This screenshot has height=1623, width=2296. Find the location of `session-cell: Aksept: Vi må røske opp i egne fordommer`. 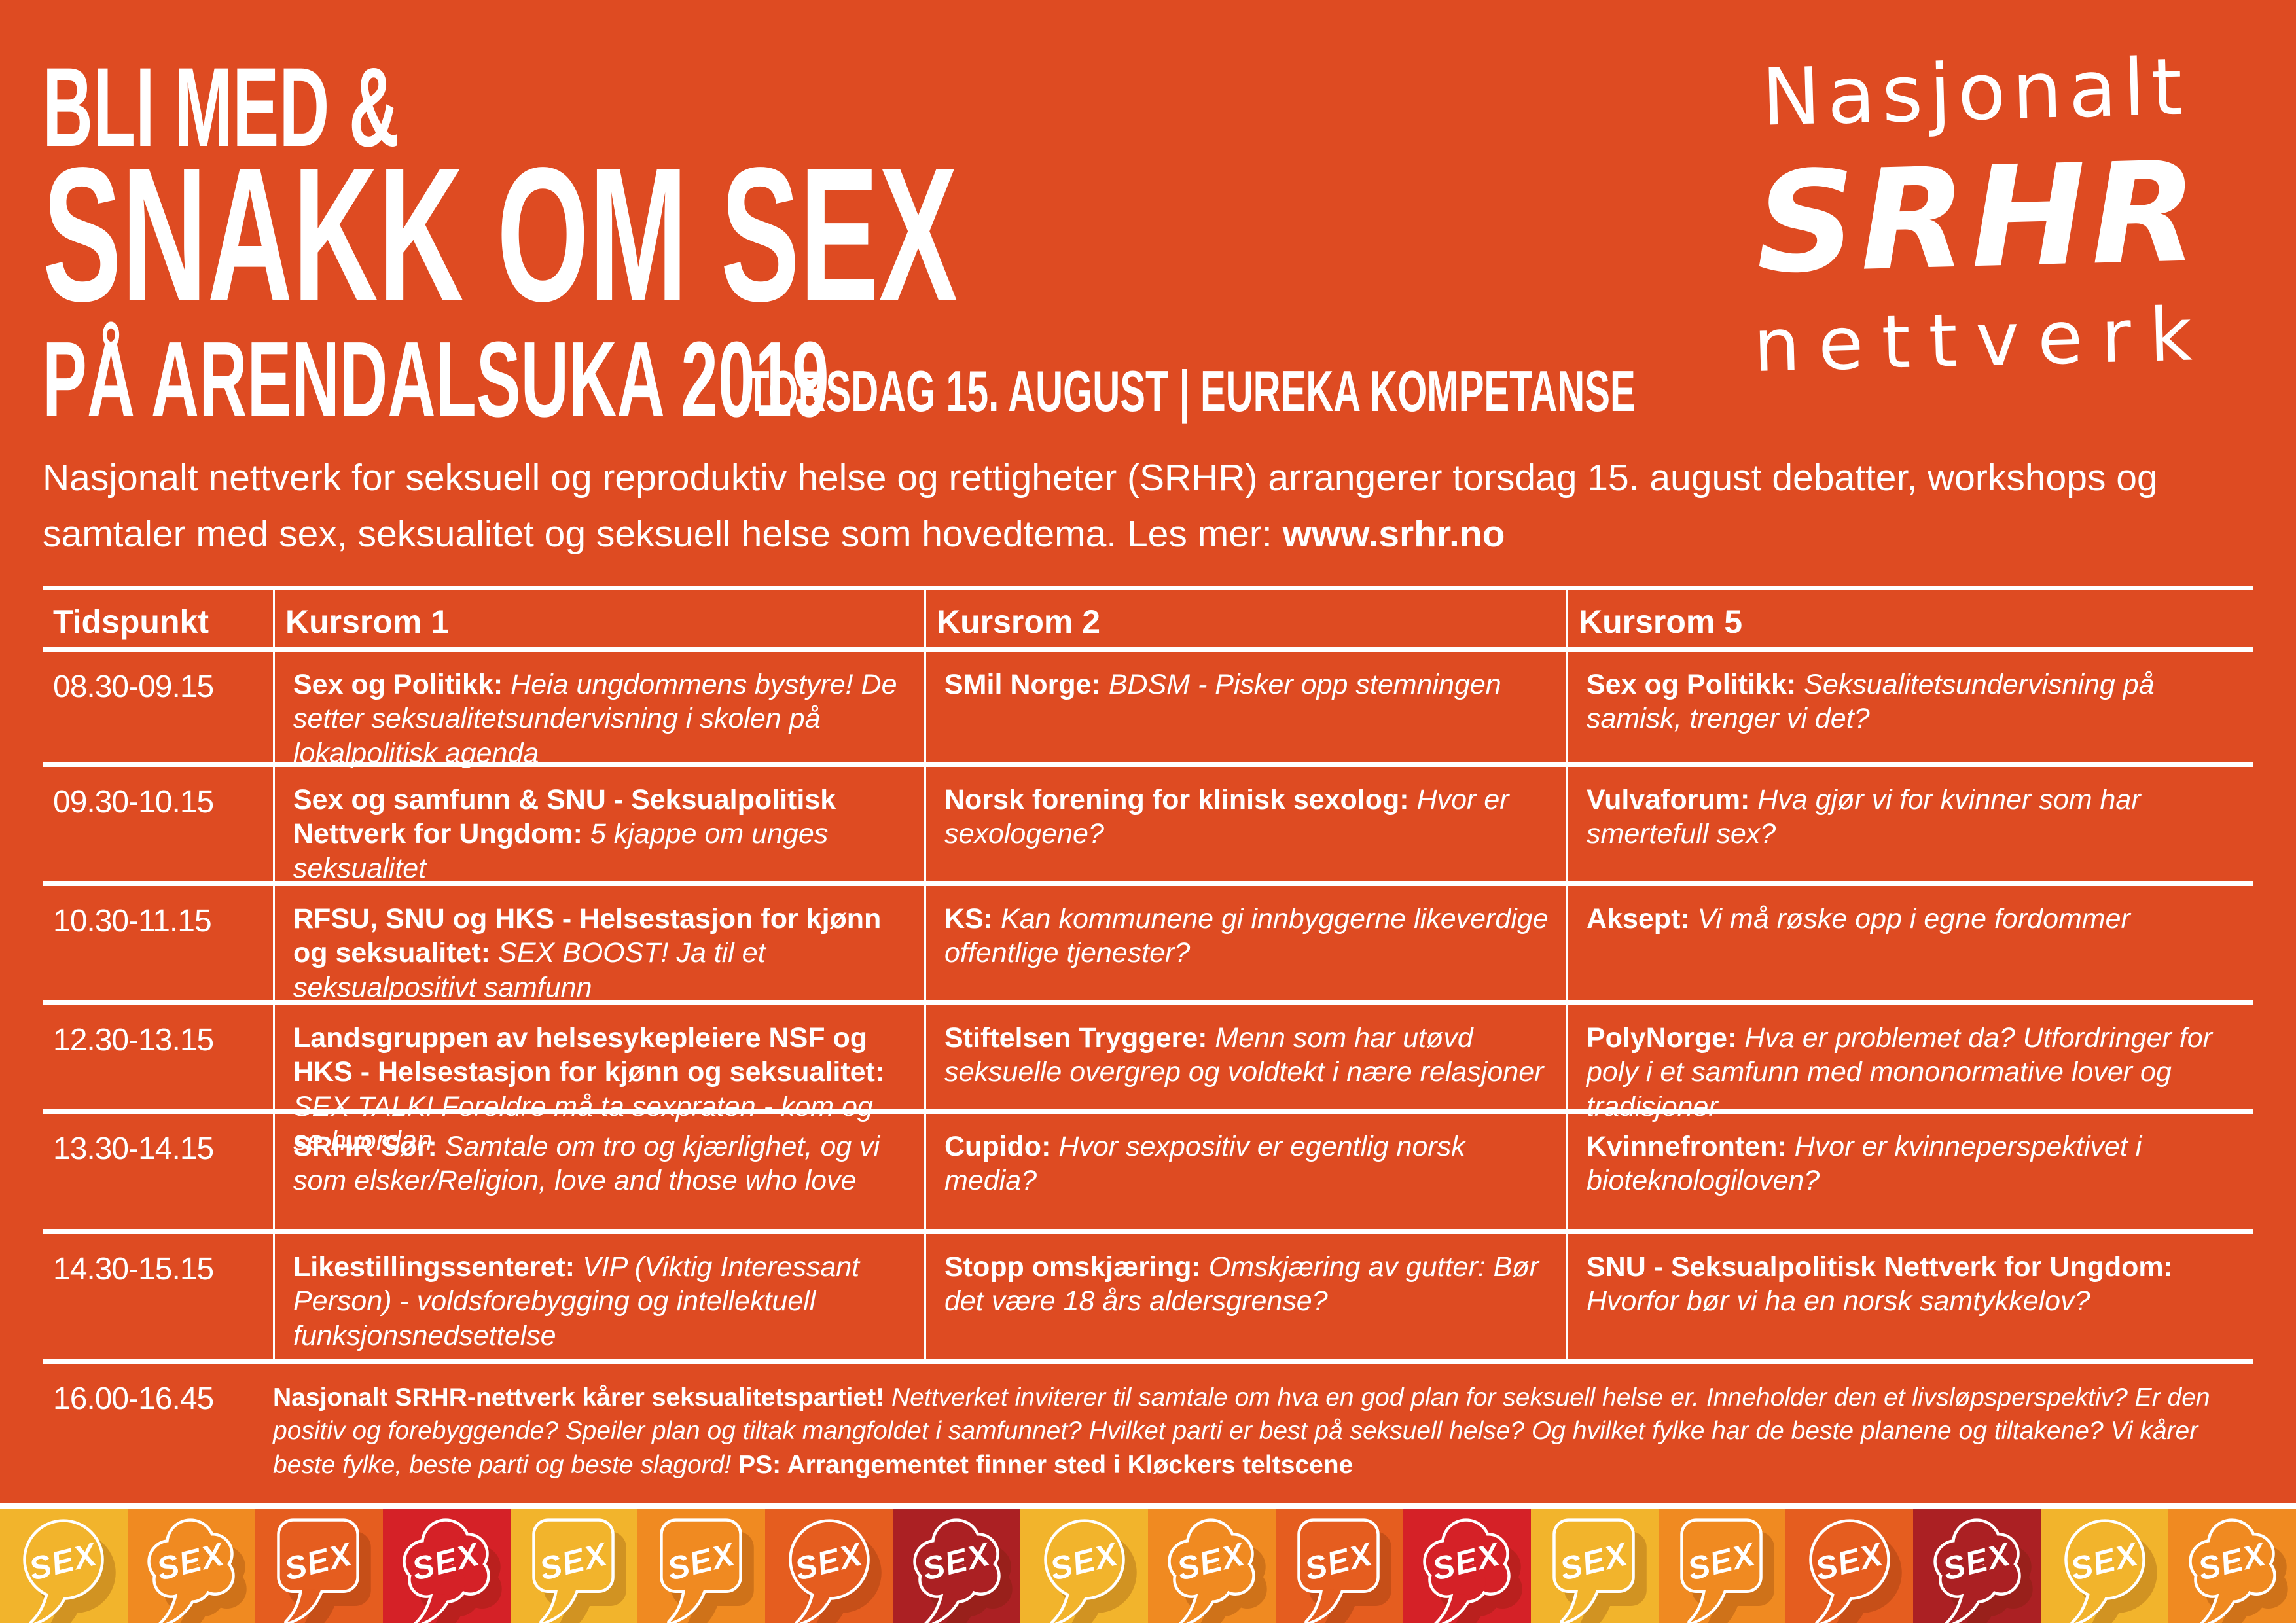

session-cell: Aksept: Vi må røske opp i egne fordommer is located at coordinates (1909, 945).